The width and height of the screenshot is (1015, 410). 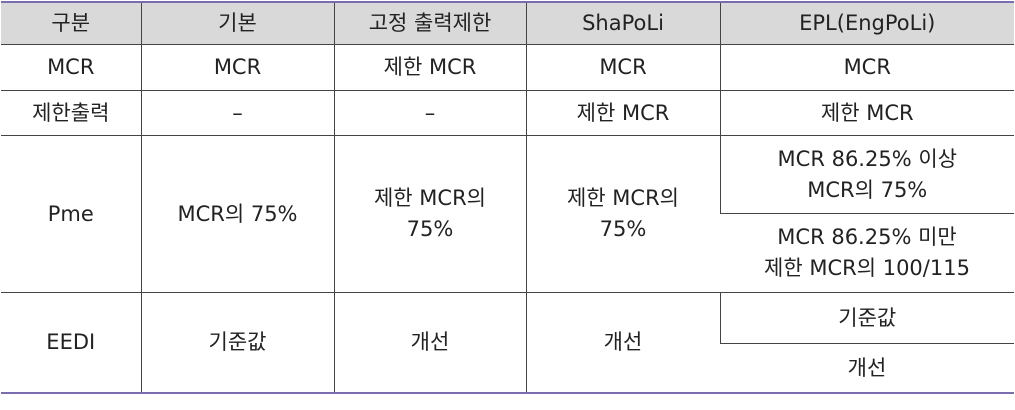 What do you see at coordinates (429, 214) in the screenshot?
I see `cell-pme-fixed-limit: 제한 MCR의 75%` at bounding box center [429, 214].